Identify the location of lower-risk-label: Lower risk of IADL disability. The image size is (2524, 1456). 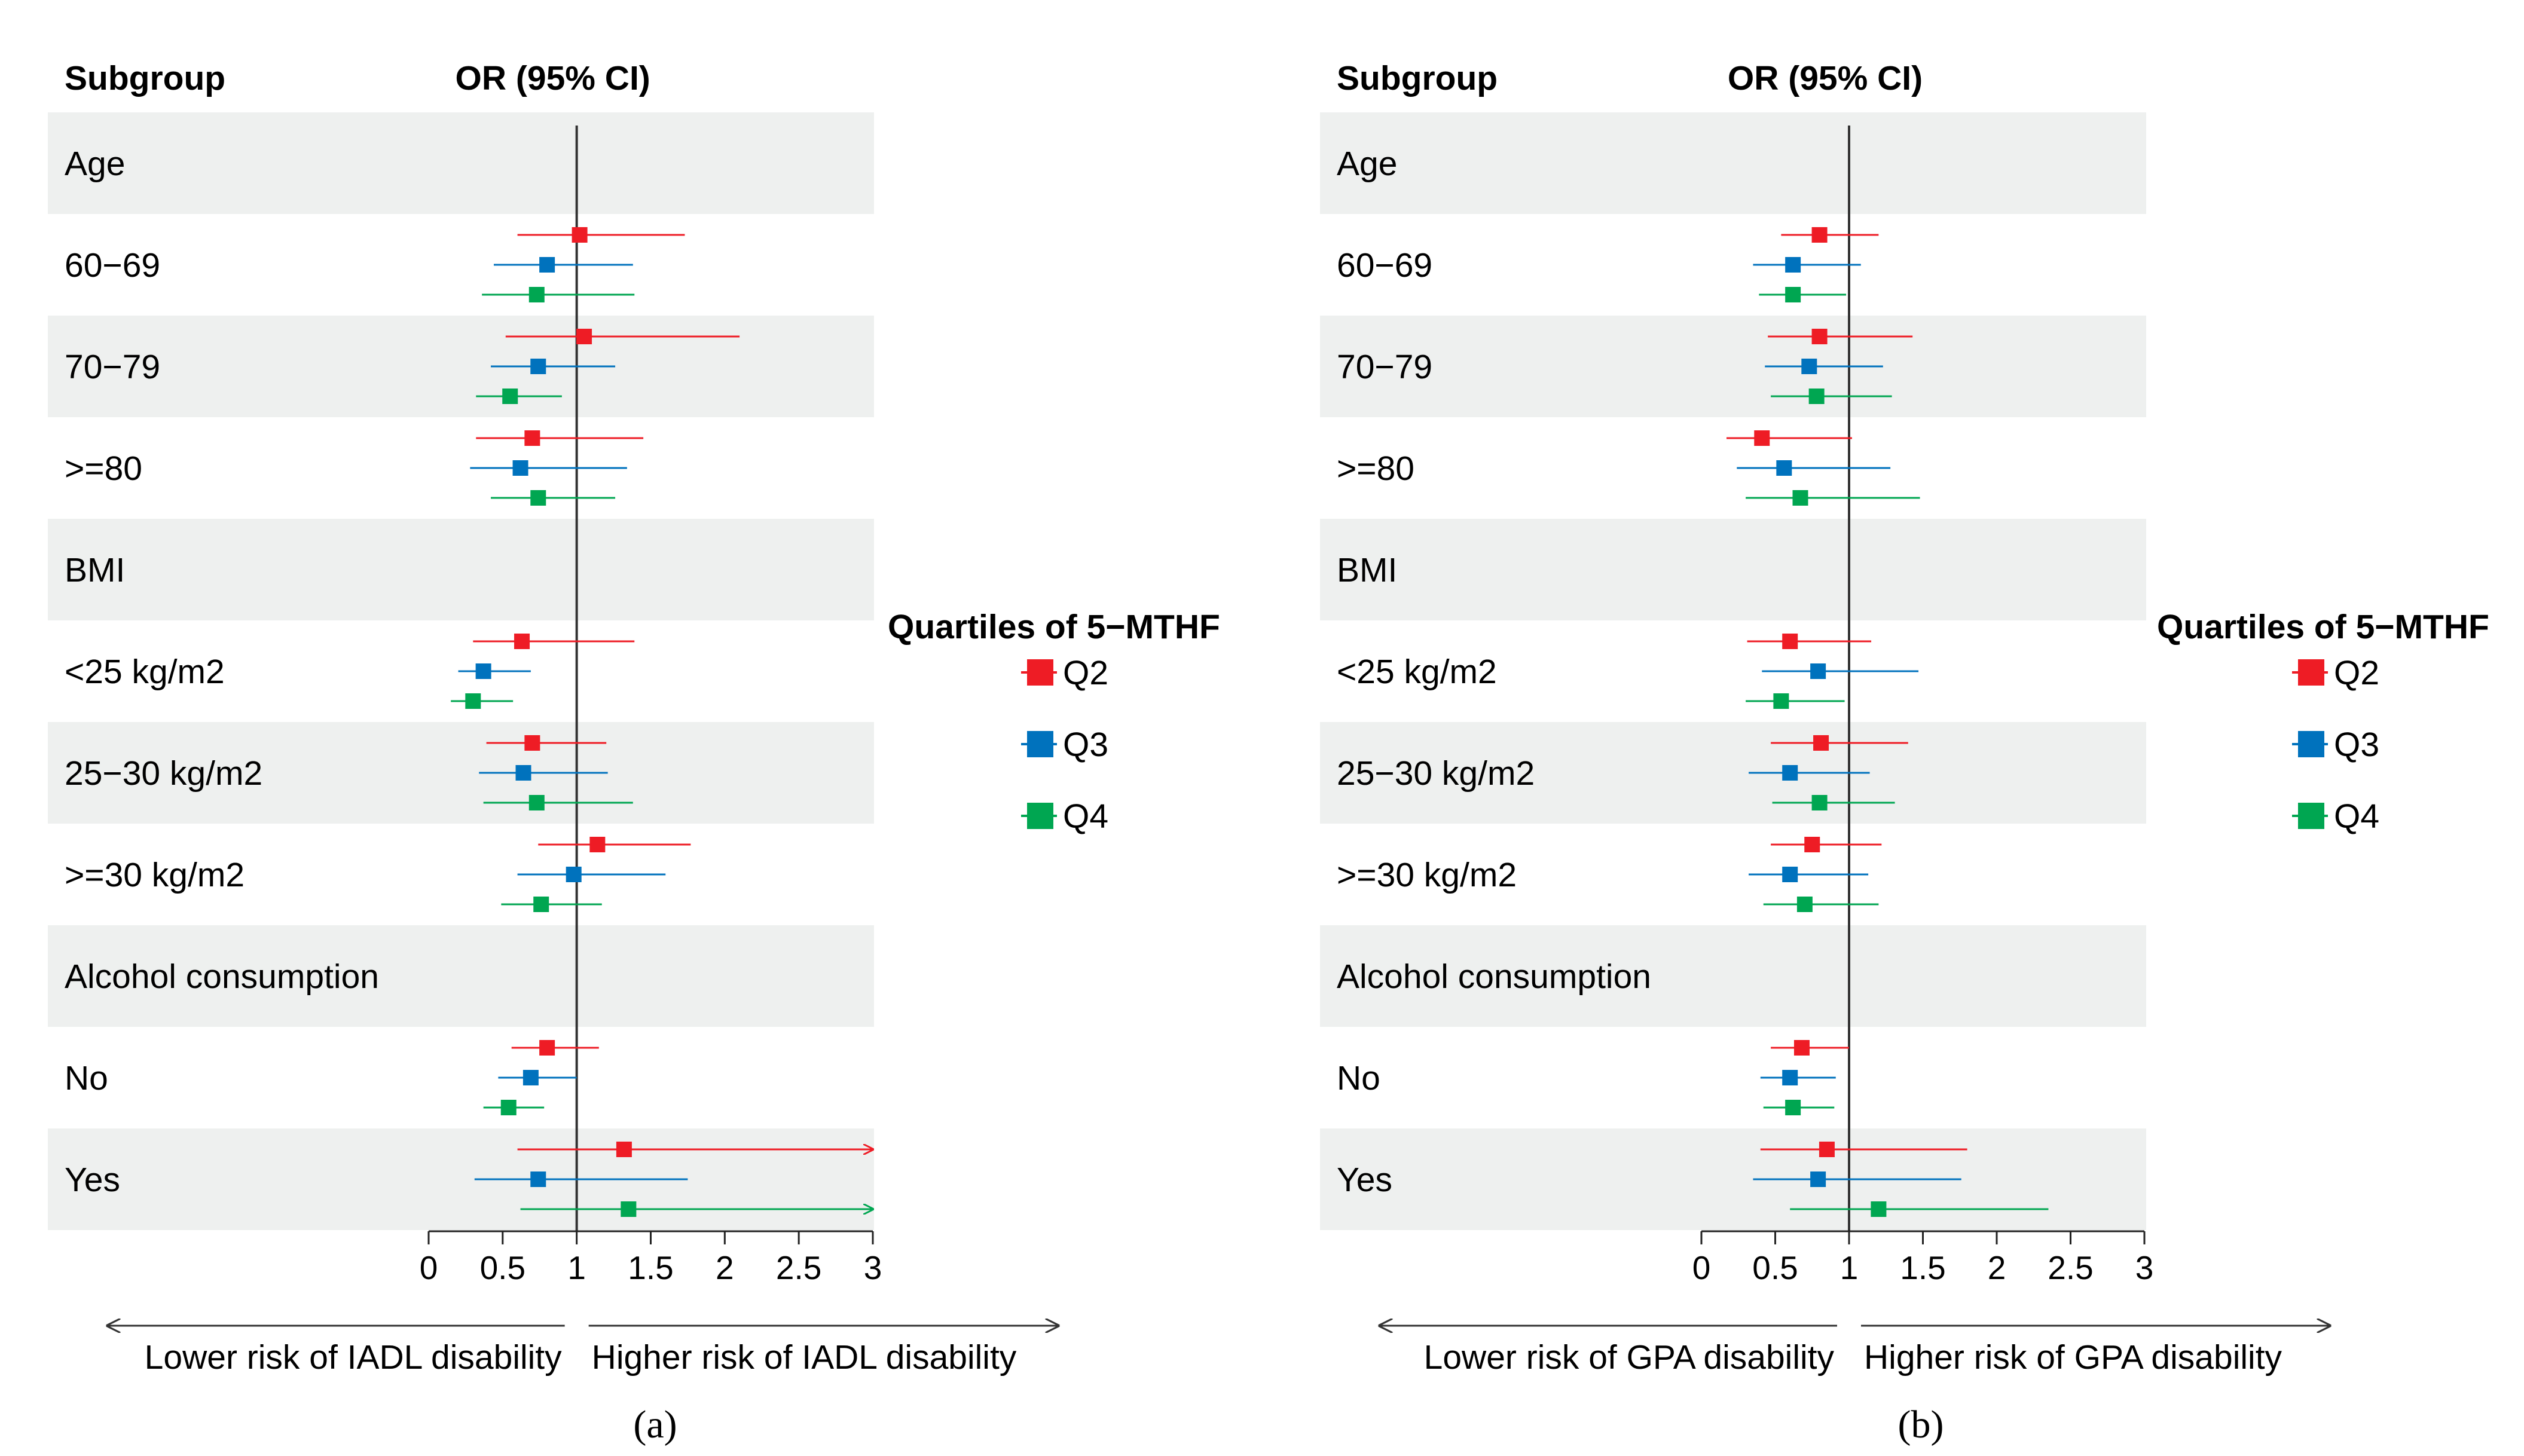
(353, 1358).